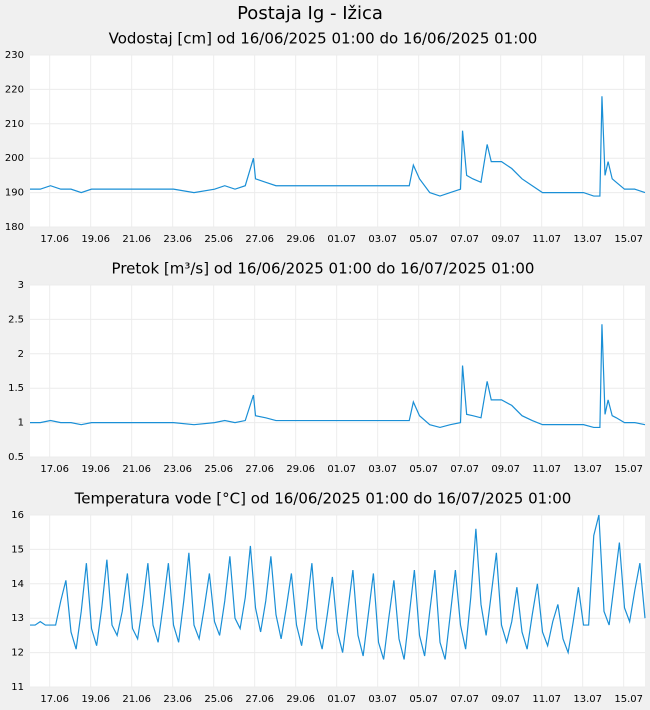 This screenshot has width=650, height=710. Describe the element at coordinates (16, 457) in the screenshot. I see `y-tick-label: 0.5` at that location.